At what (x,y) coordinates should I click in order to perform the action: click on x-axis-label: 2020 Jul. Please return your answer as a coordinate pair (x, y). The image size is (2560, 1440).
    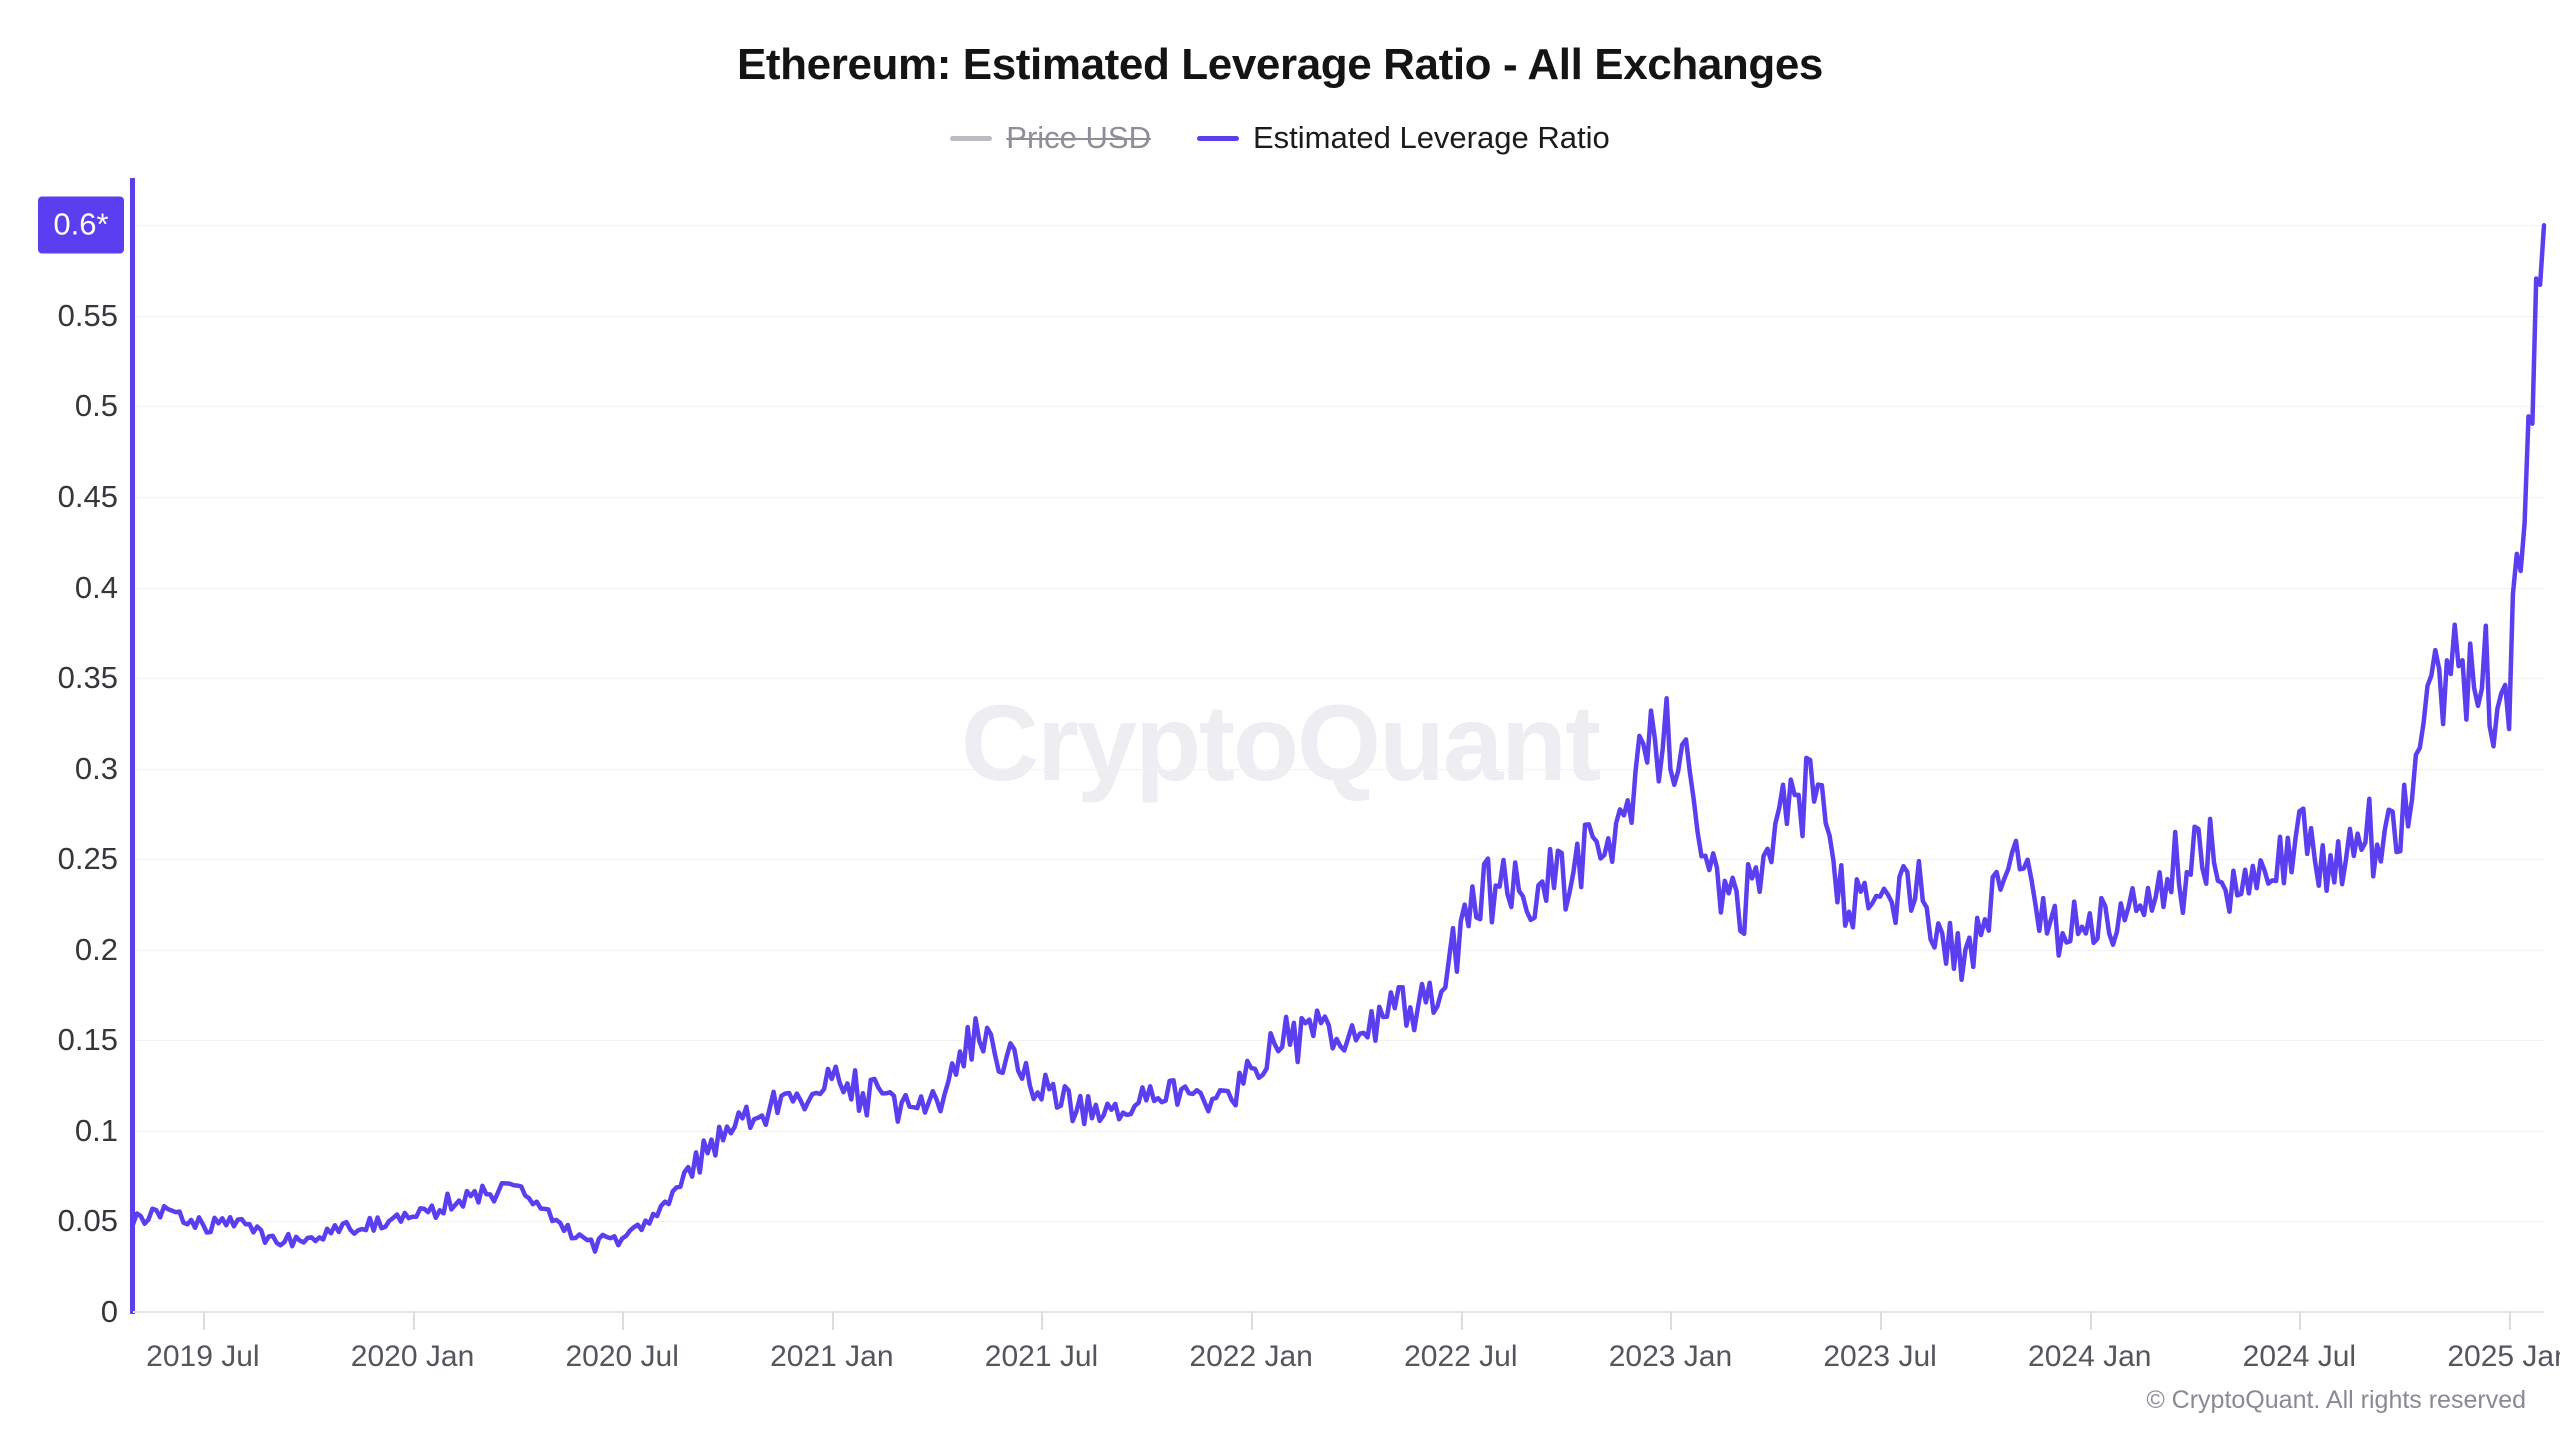
    Looking at the image, I should click on (622, 1356).